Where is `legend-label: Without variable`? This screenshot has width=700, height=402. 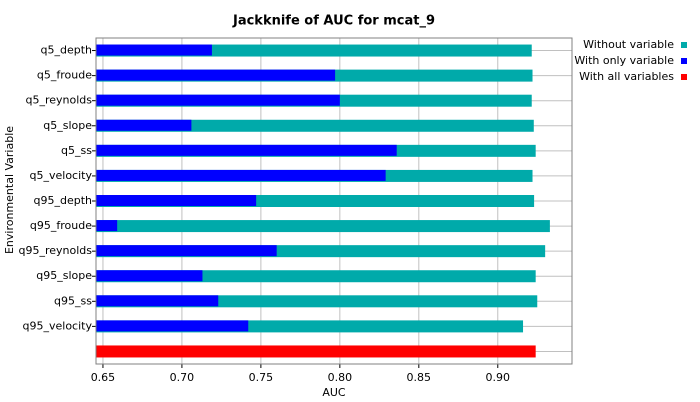 legend-label: Without variable is located at coordinates (628, 44).